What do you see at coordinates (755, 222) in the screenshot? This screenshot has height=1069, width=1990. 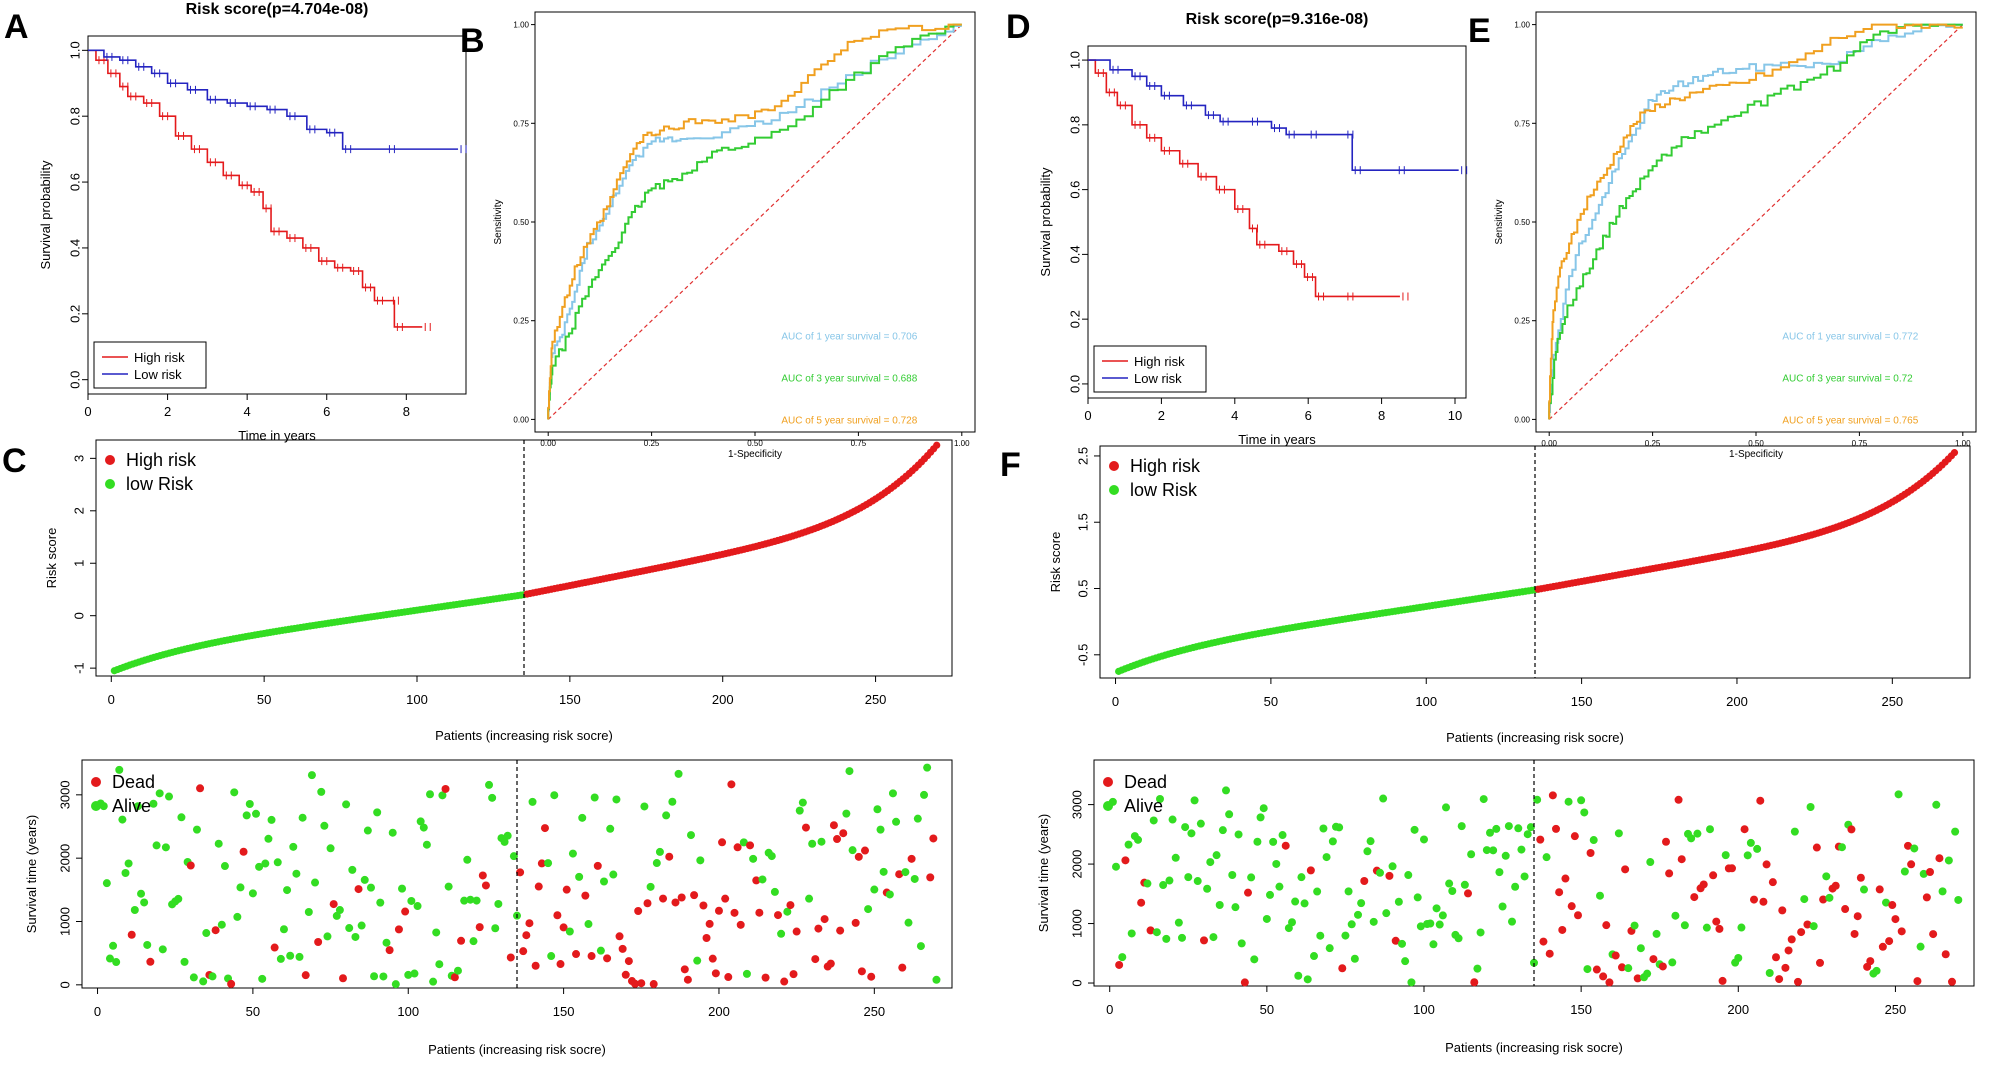 I see `diagonal-reference` at bounding box center [755, 222].